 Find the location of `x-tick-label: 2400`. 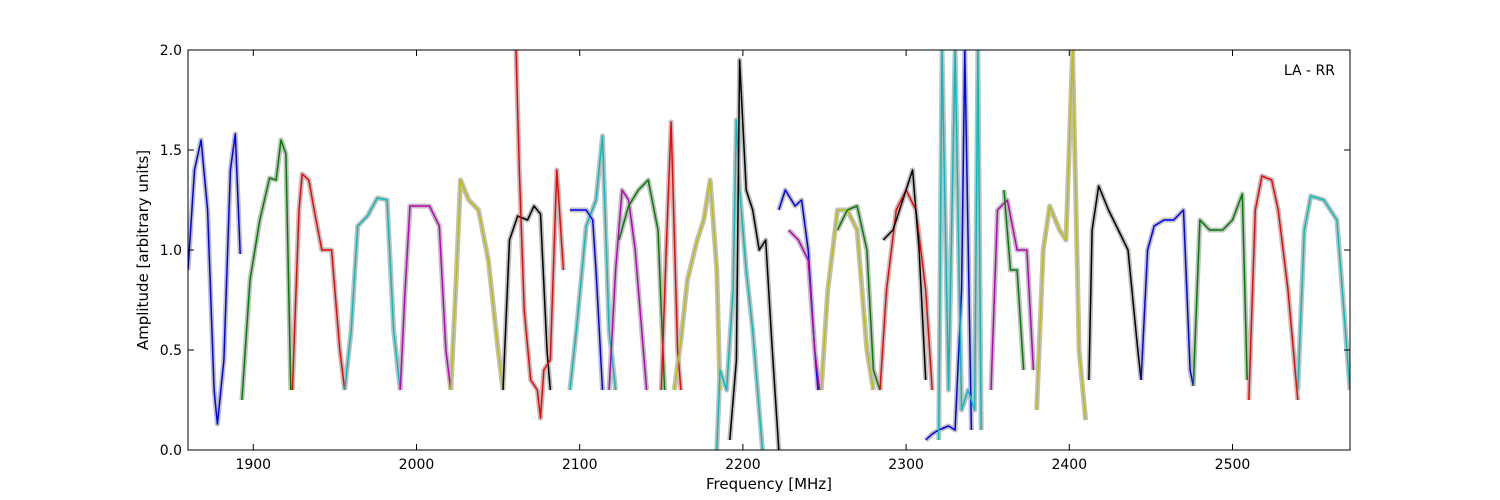

x-tick-label: 2400 is located at coordinates (1069, 465).